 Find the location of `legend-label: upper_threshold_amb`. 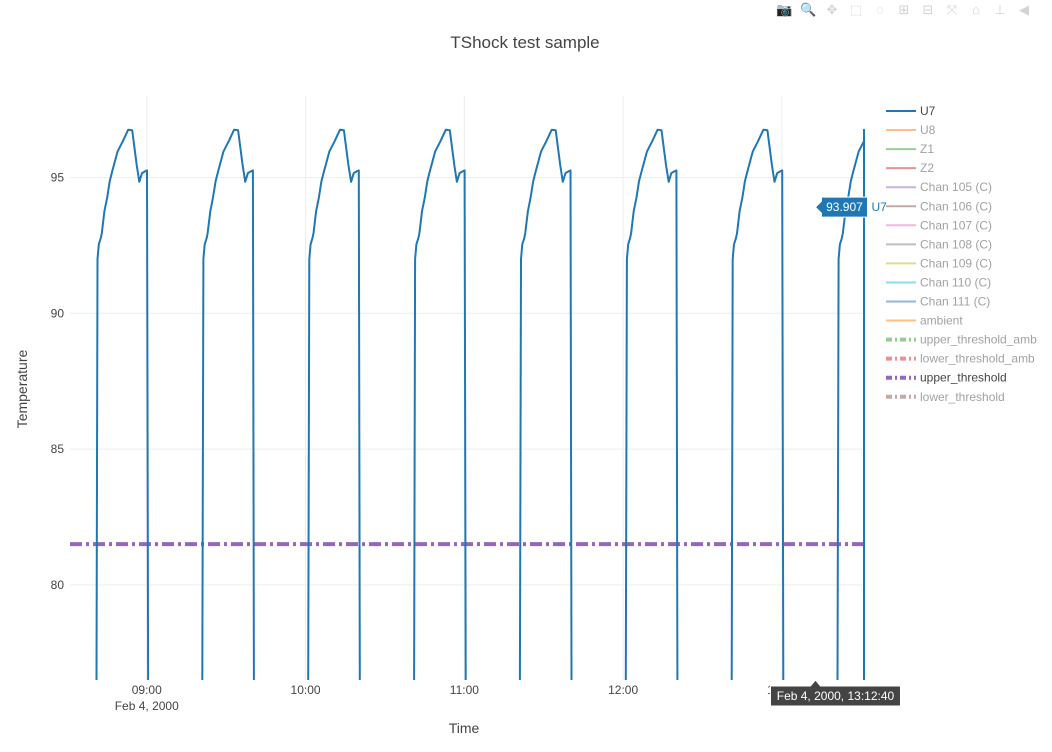

legend-label: upper_threshold_amb is located at coordinates (978, 340).